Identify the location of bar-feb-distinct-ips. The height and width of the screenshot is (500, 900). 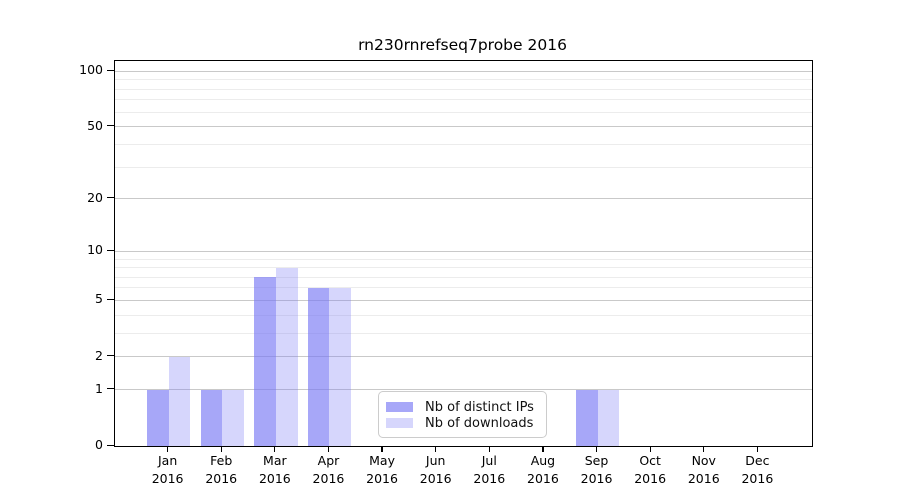
(211, 417).